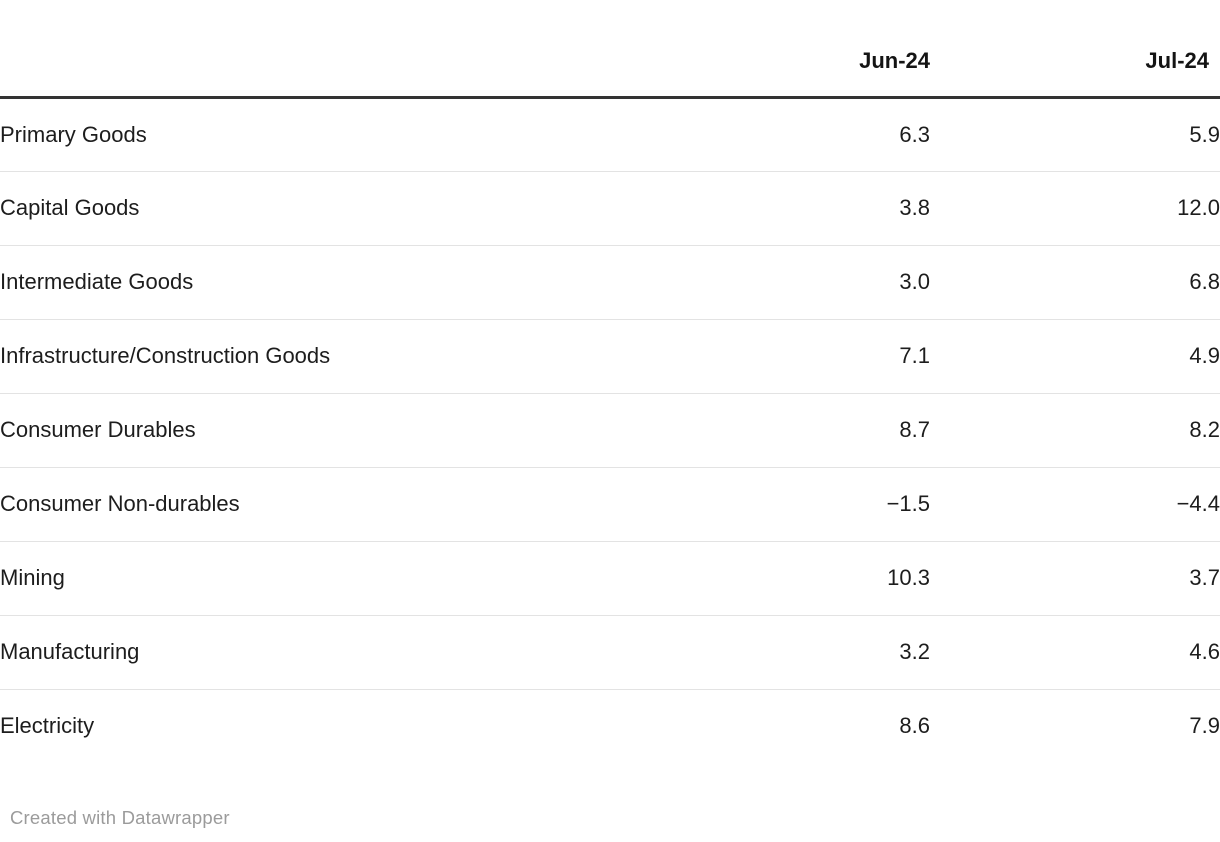 Image resolution: width=1220 pixels, height=842 pixels. I want to click on row-label: Capital Goods, so click(315, 207).